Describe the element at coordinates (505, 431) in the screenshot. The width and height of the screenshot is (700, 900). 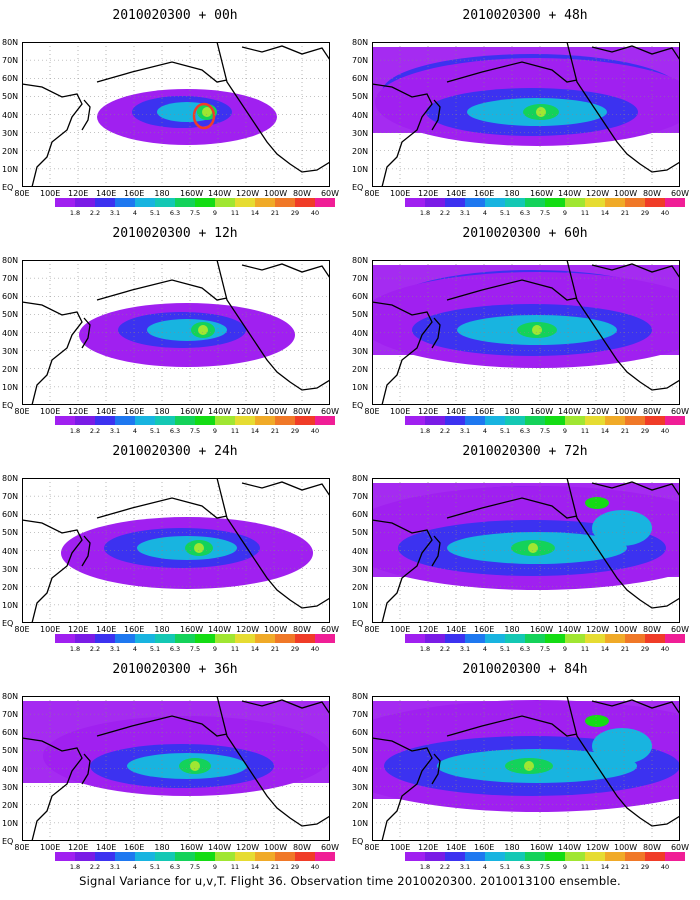
I see `colorbar-label: 5.1` at that location.